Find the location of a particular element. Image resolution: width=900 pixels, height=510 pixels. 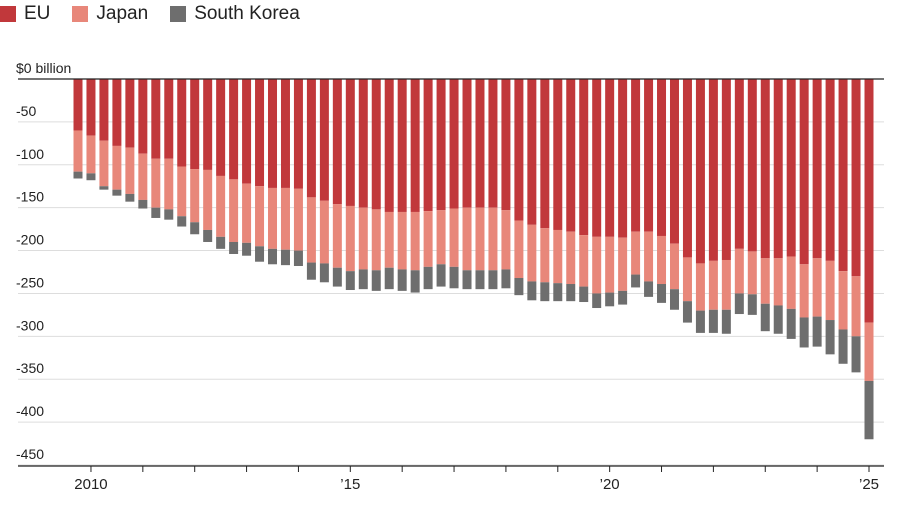

x-tick-label: 2010 is located at coordinates (90, 484).